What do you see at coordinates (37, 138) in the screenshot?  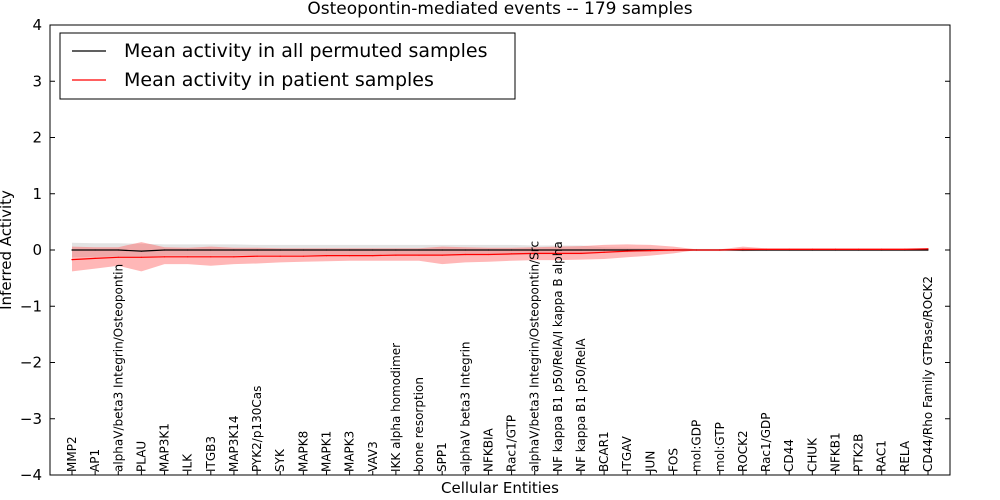 I see `y-tick-label: 2` at bounding box center [37, 138].